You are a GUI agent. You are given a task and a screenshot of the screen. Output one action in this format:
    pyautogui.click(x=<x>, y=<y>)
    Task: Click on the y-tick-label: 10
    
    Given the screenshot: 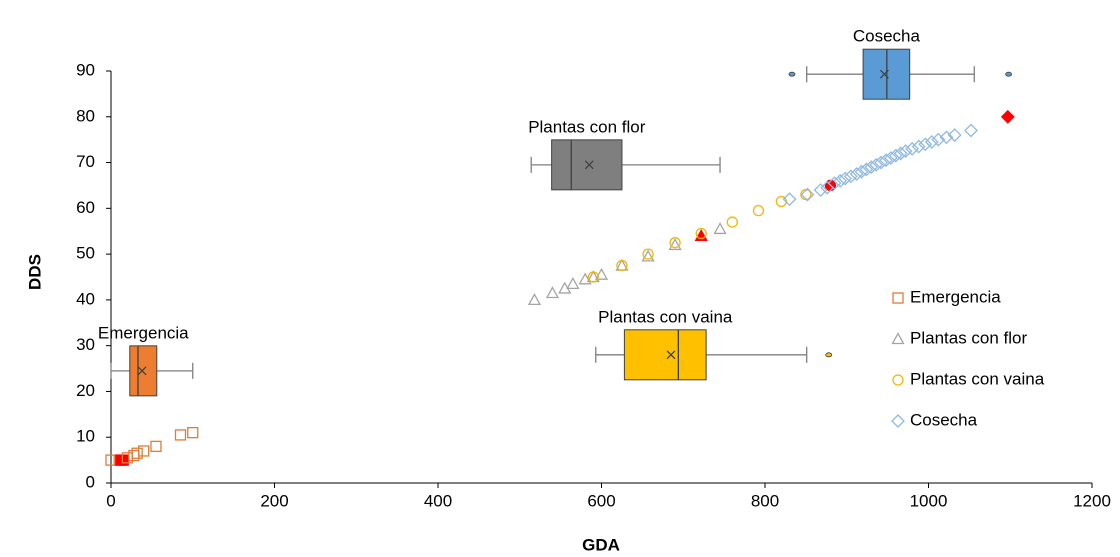 What is the action you would take?
    pyautogui.click(x=85, y=436)
    